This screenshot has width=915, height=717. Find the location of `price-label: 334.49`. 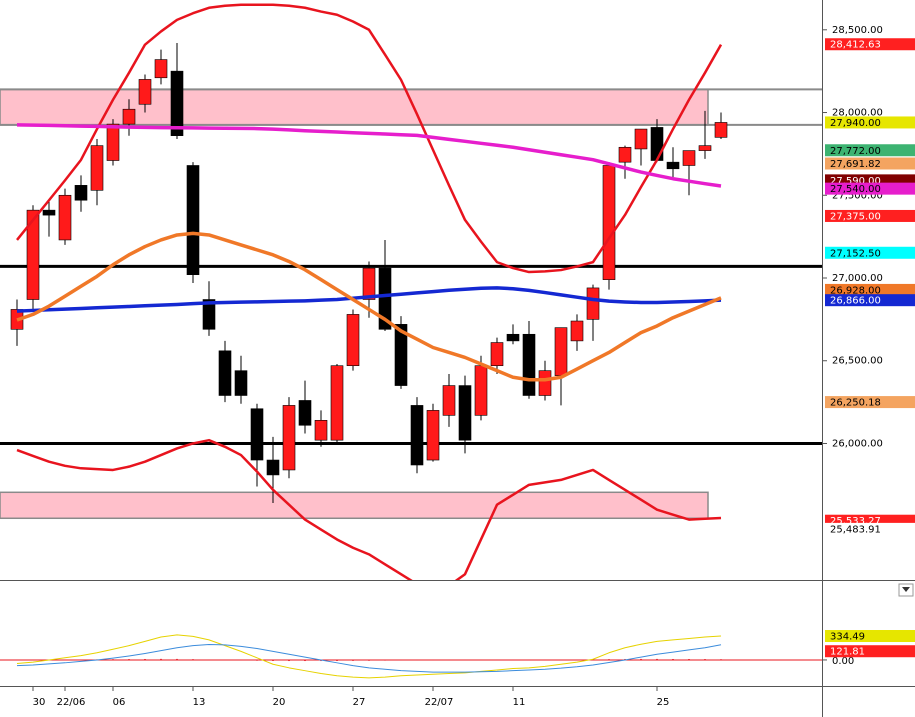

price-label: 334.49 is located at coordinates (847, 637).